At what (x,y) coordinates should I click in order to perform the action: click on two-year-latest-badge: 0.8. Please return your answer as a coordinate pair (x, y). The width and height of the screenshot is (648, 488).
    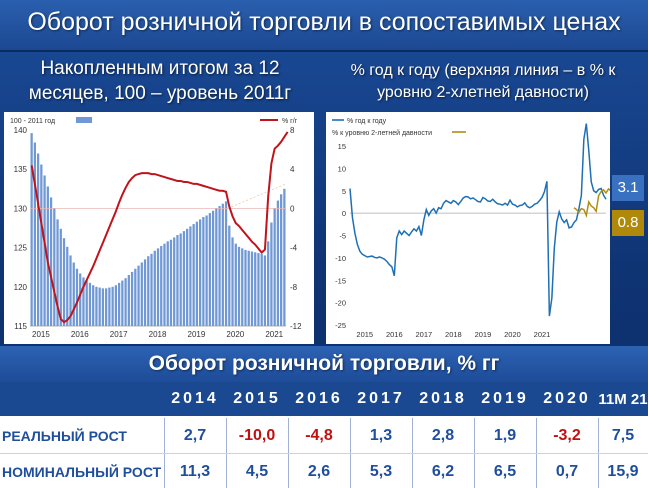
    Looking at the image, I should click on (628, 223).